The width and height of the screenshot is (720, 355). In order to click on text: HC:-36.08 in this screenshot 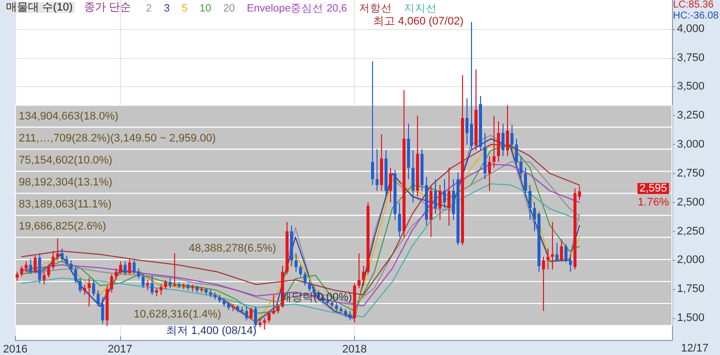, I will do `click(696, 16)`.